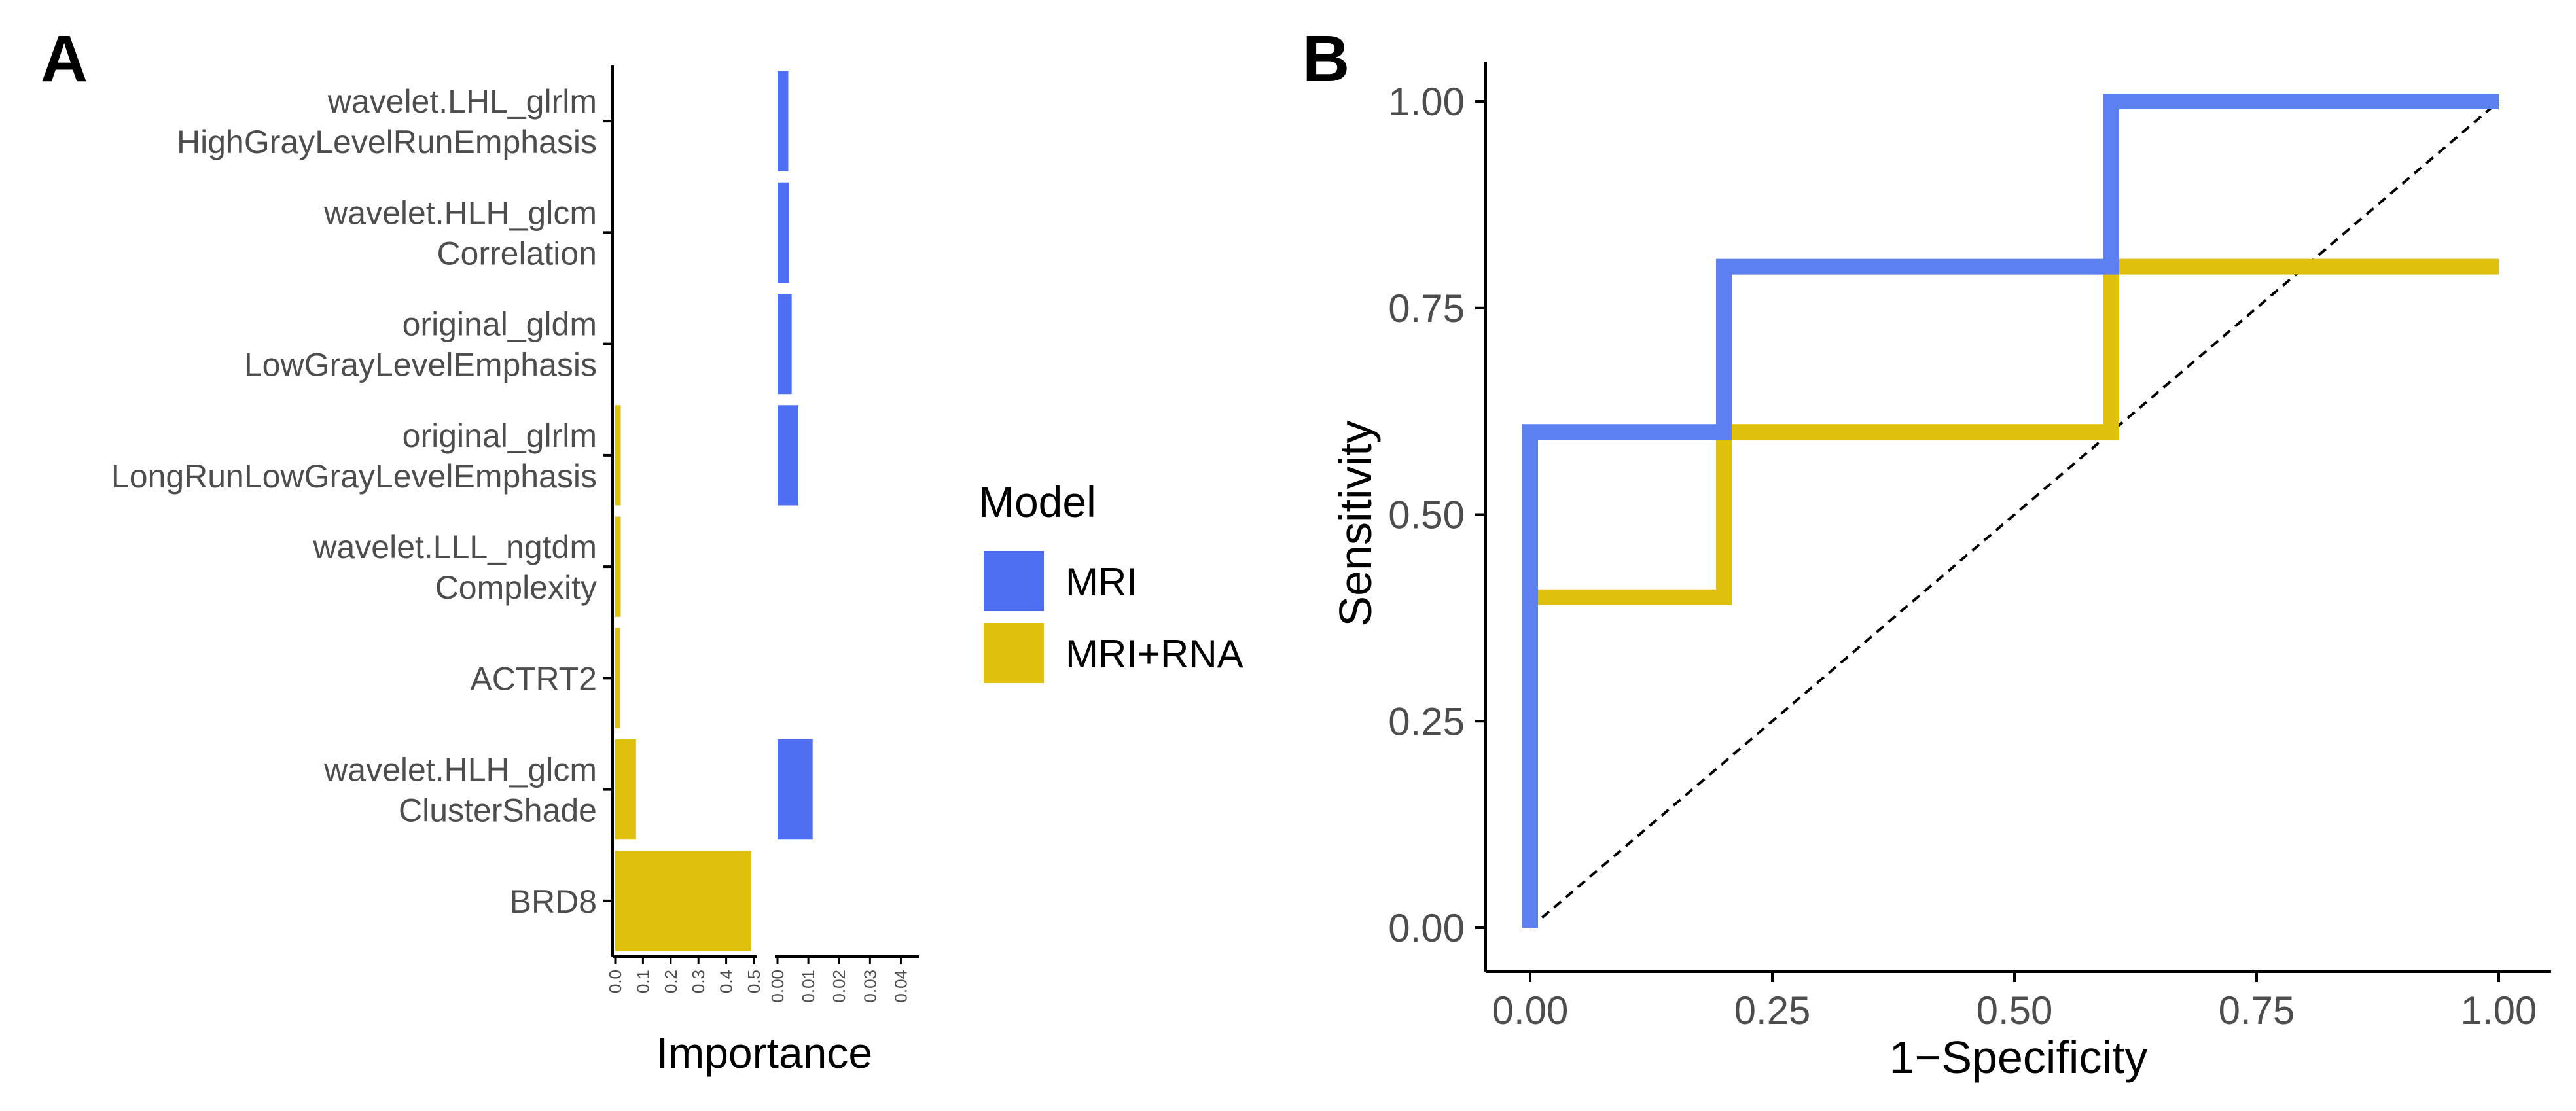 Image resolution: width=2576 pixels, height=1111 pixels. What do you see at coordinates (354, 476) in the screenshot?
I see `feature-label-line: LongRunLowGrayLevelEmphasis` at bounding box center [354, 476].